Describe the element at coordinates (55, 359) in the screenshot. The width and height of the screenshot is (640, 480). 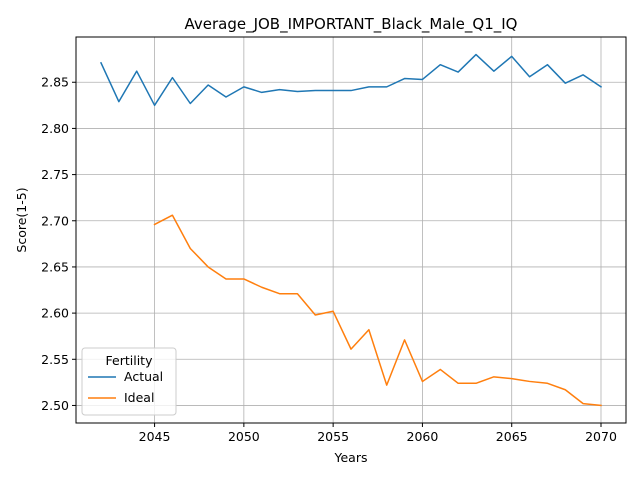
I see `y-tick-label: 2.55` at that location.